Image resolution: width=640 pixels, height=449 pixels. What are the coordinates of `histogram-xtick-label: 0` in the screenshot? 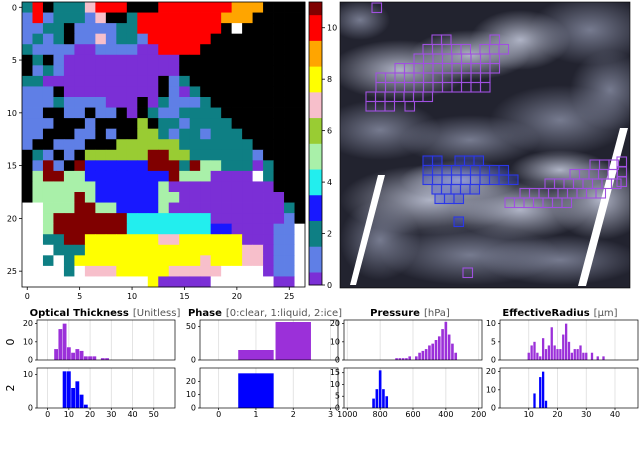 It's located at (47, 414).